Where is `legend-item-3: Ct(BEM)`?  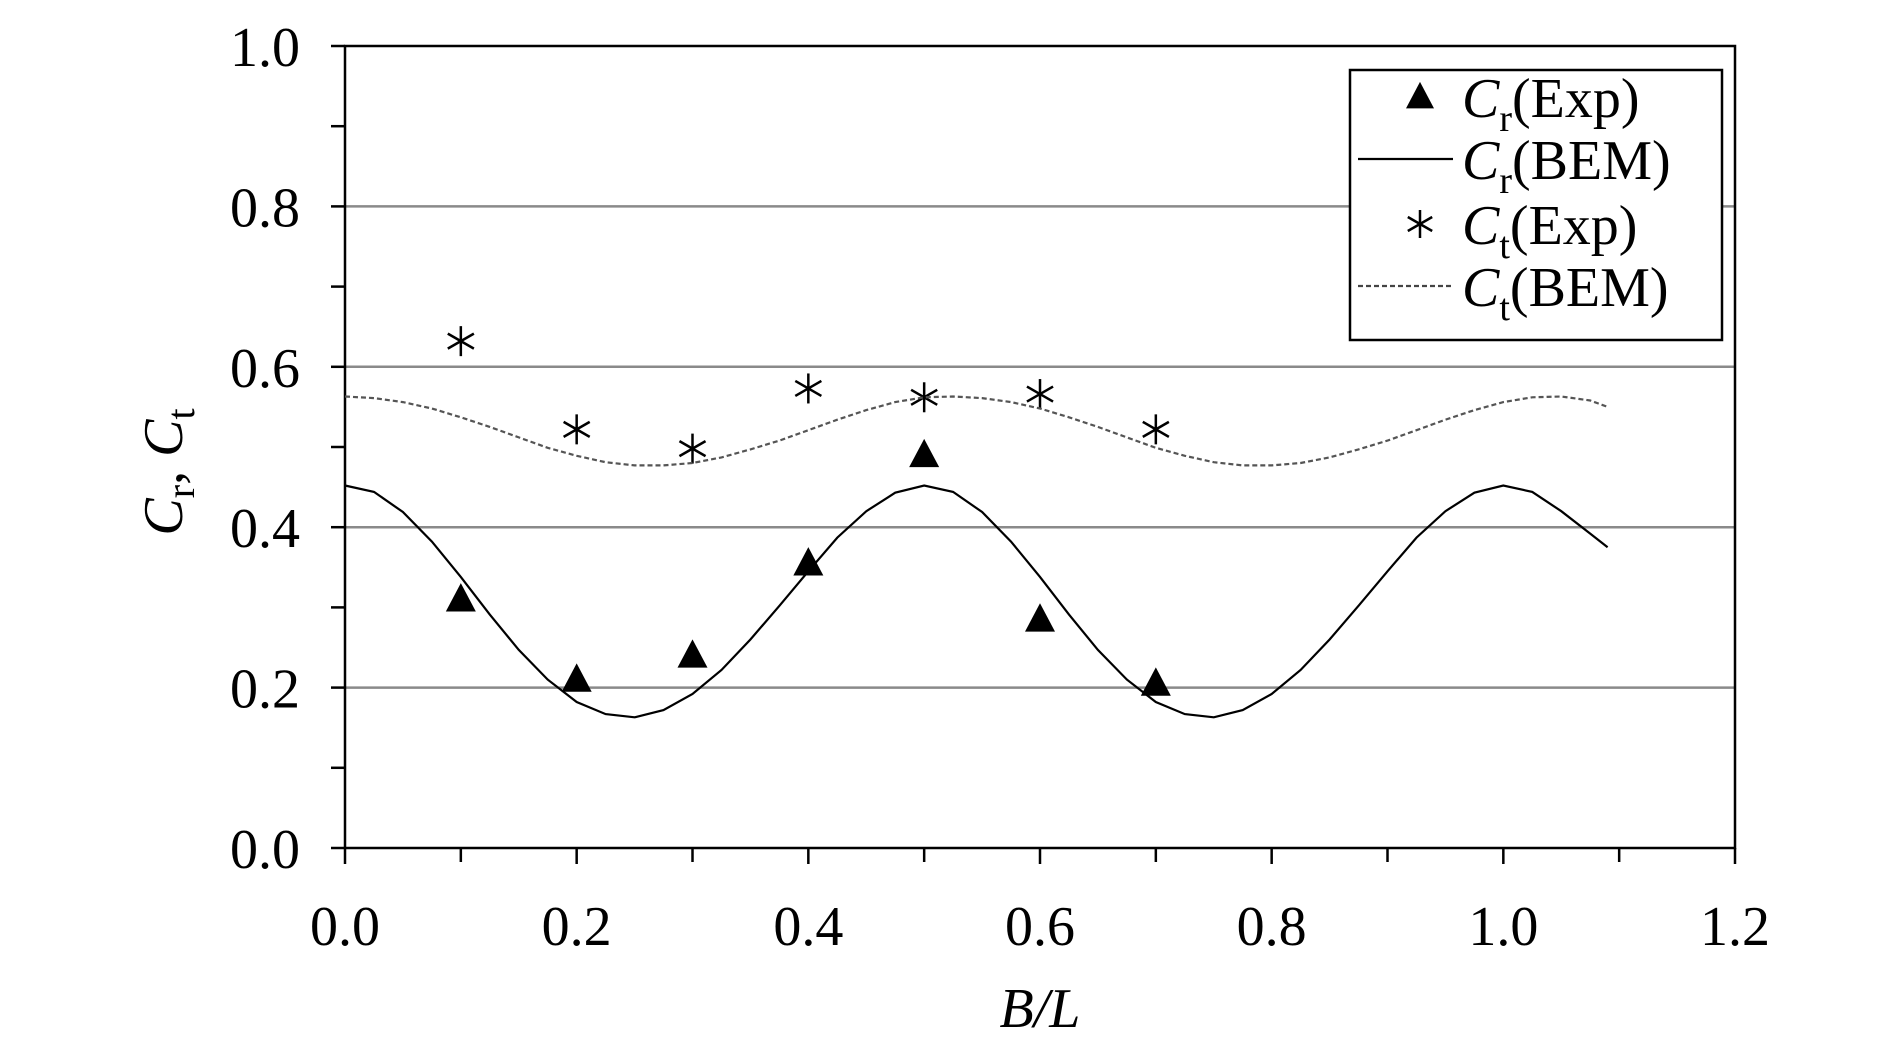 legend-item-3: Ct(BEM) is located at coordinates (1513, 293).